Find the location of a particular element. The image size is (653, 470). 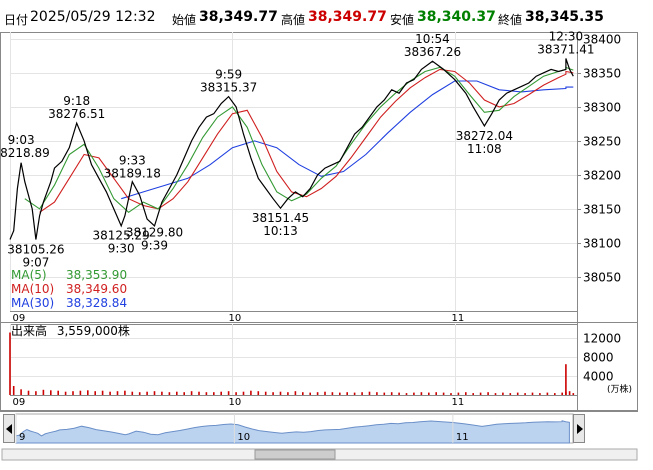

price-y-tick-label: 38250 is located at coordinates (602, 142).